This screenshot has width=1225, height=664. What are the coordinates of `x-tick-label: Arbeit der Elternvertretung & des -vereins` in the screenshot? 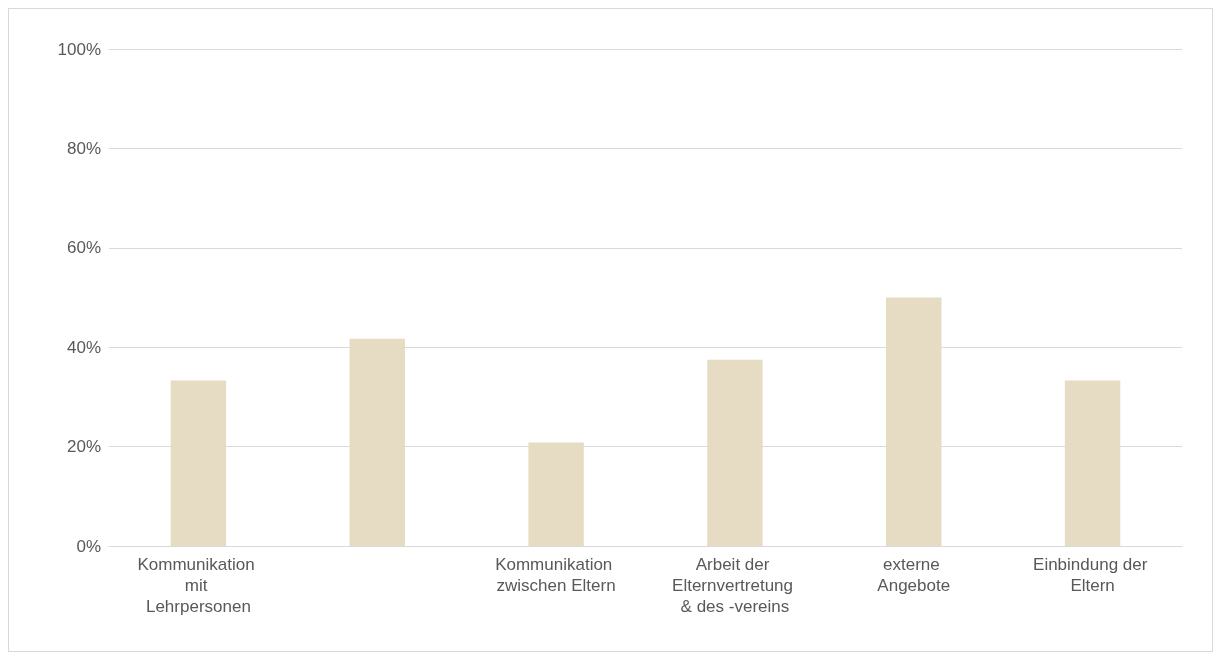 It's located at (735, 585).